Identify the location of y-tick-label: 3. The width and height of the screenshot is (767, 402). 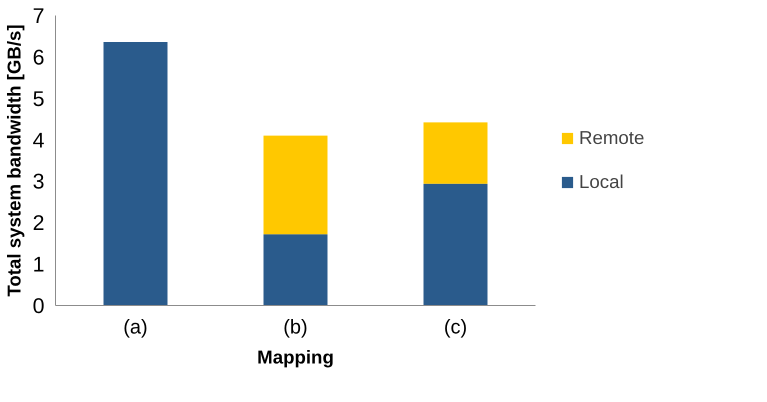
(38, 182).